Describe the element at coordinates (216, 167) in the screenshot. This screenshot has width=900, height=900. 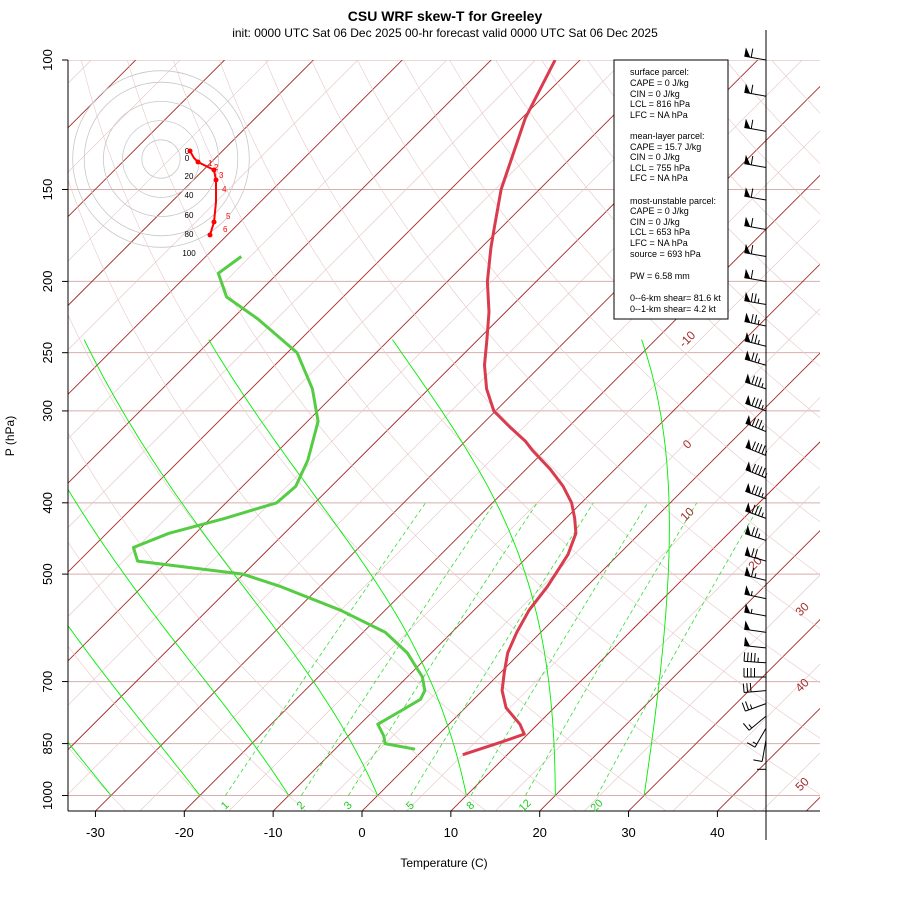
I see `hodograph-height-label: 2` at that location.